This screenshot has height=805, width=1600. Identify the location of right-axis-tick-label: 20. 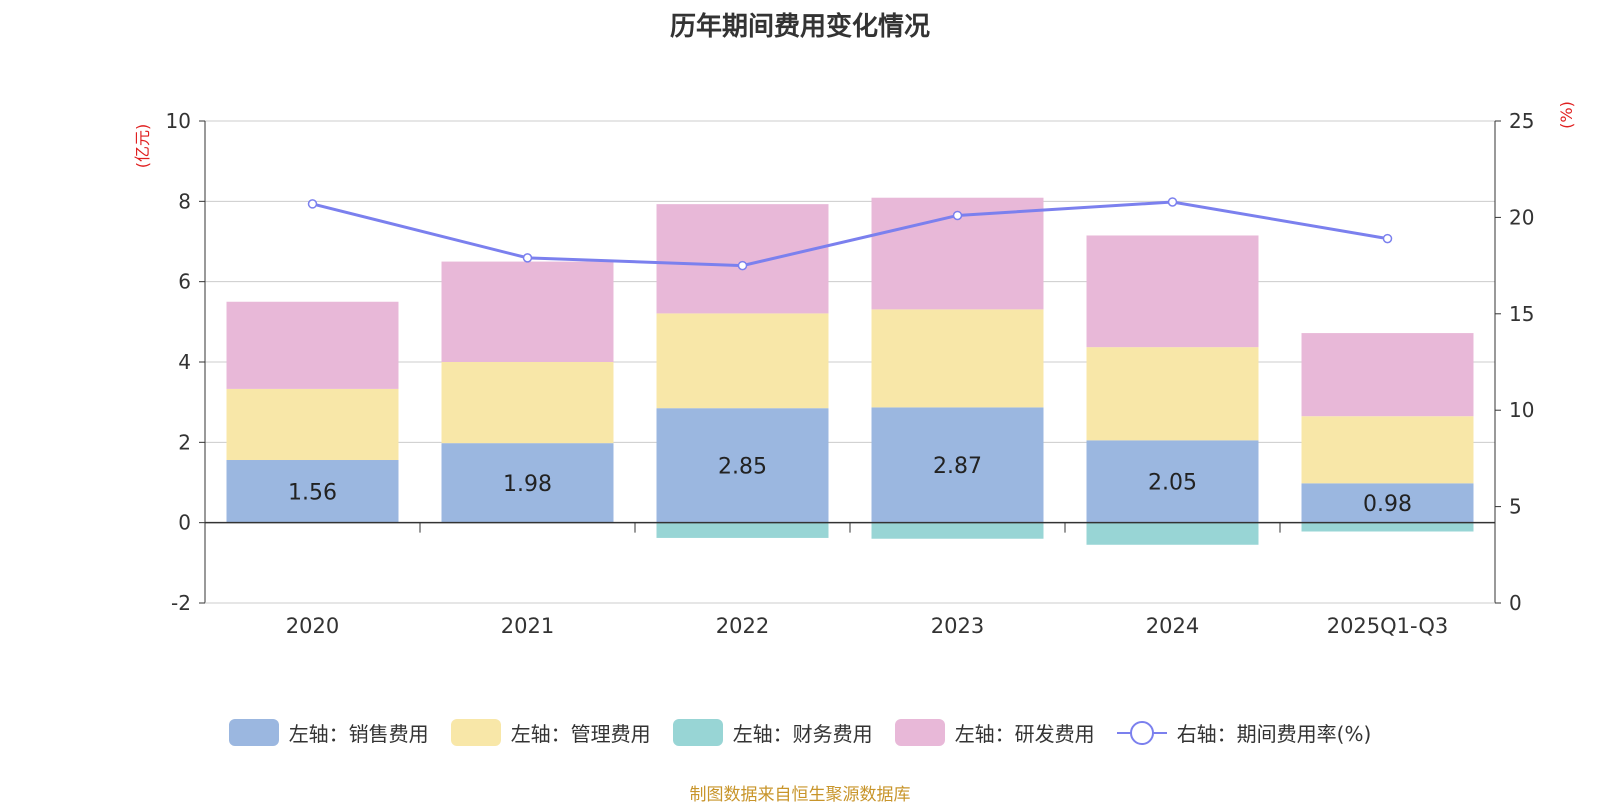
(1521, 217).